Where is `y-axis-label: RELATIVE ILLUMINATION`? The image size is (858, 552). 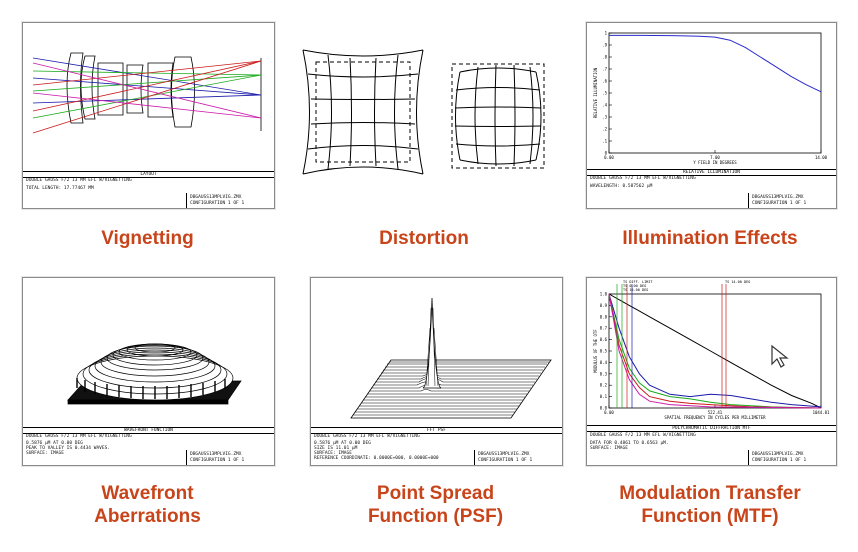 y-axis-label: RELATIVE ILLUMINATION is located at coordinates (595, 92).